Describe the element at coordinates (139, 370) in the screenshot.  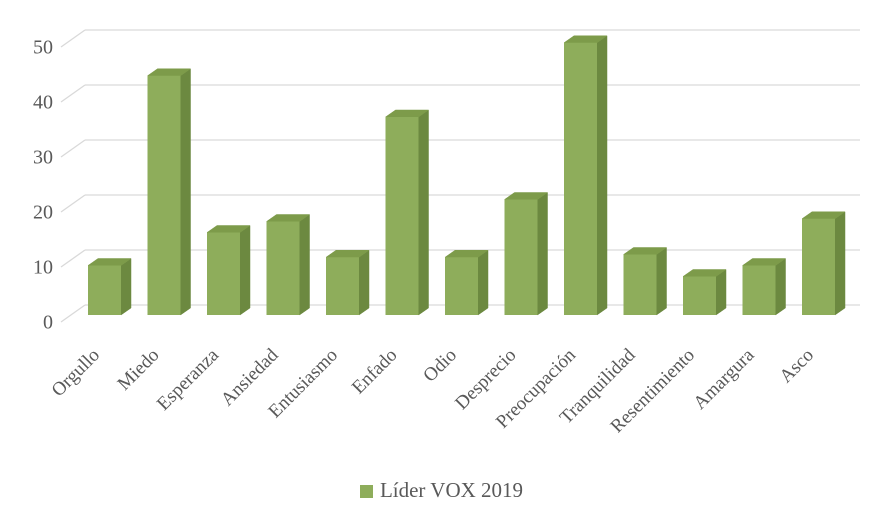
I see `x-axis-label-Miedo: Miedo` at that location.